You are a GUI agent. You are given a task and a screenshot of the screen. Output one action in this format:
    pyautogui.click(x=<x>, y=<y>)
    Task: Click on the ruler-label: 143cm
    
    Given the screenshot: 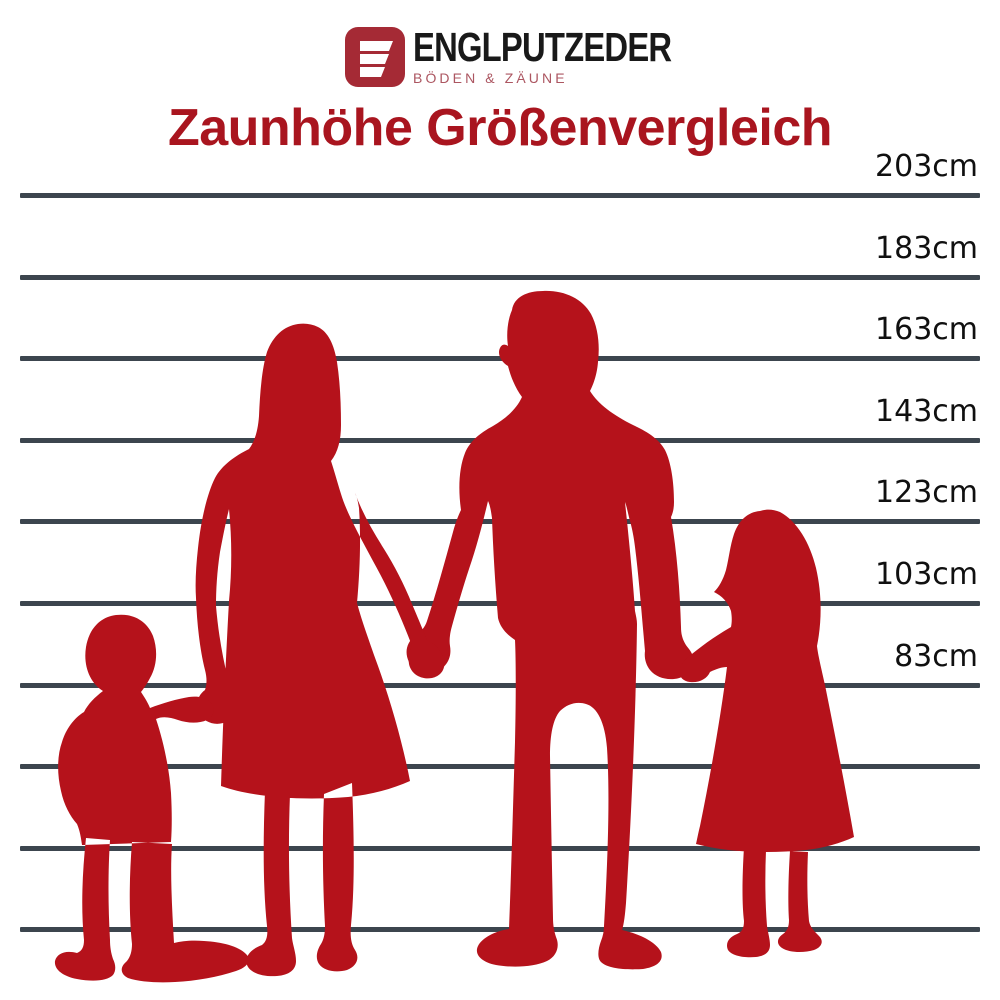 What is the action you would take?
    pyautogui.click(x=926, y=411)
    